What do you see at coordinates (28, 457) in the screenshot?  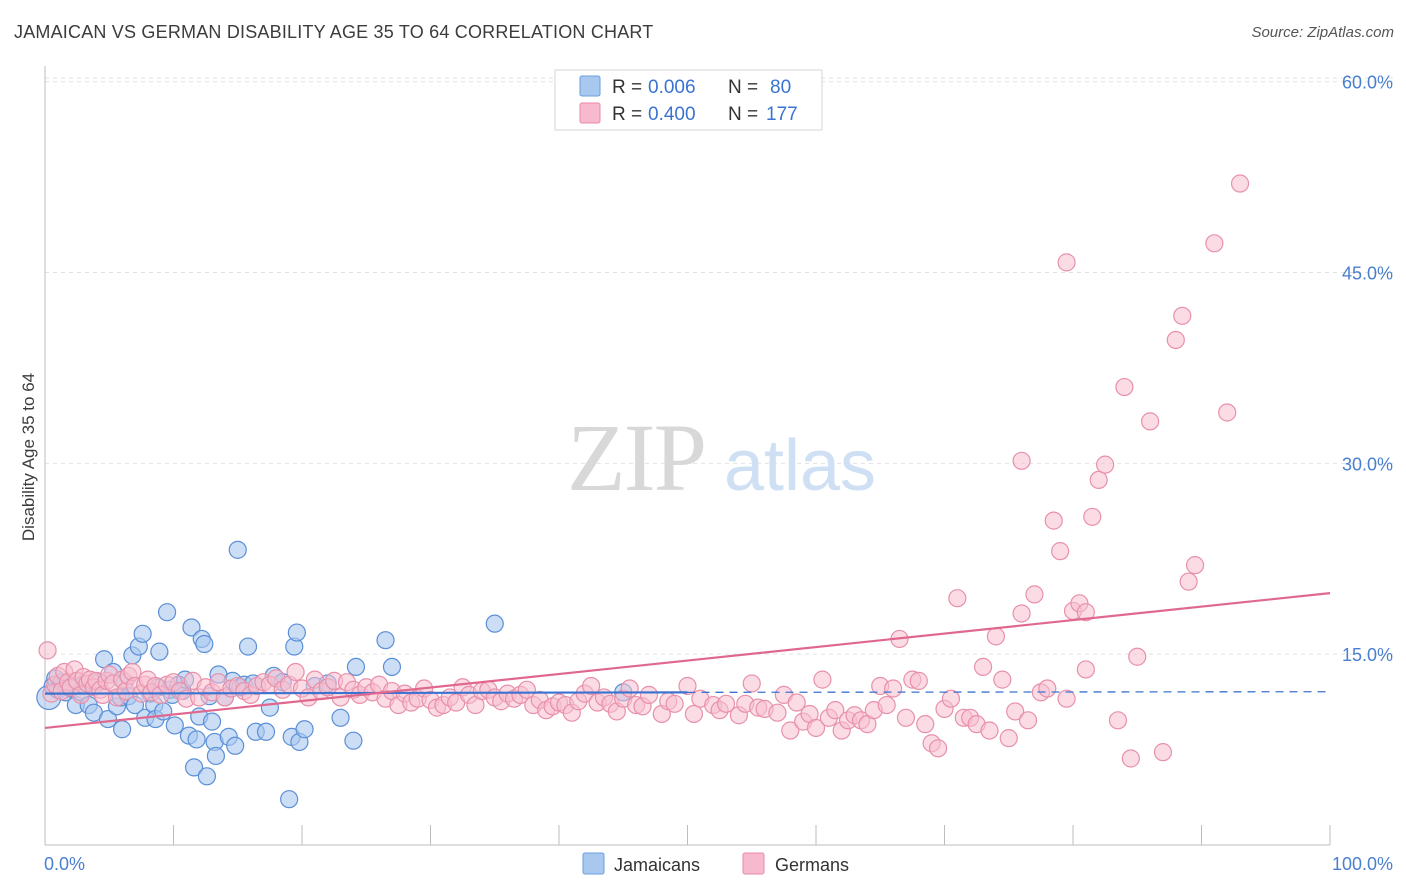 I see `y-axis-label: Disability Age 35 to 64` at bounding box center [28, 457].